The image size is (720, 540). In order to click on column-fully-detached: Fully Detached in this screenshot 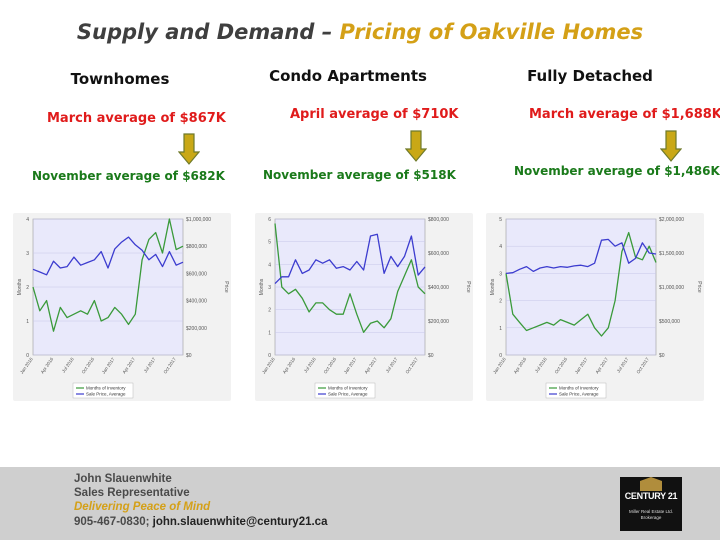, I will do `click(590, 73)`.